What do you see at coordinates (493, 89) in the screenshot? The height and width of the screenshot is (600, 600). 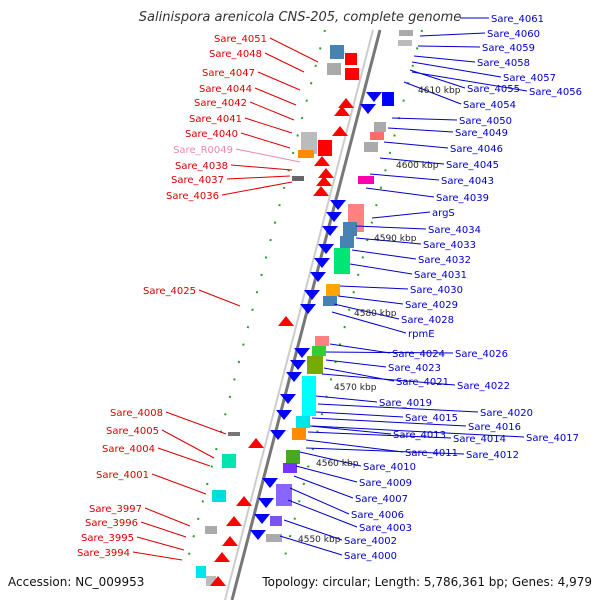 I see `gene-label-forward: Sare_4055` at bounding box center [493, 89].